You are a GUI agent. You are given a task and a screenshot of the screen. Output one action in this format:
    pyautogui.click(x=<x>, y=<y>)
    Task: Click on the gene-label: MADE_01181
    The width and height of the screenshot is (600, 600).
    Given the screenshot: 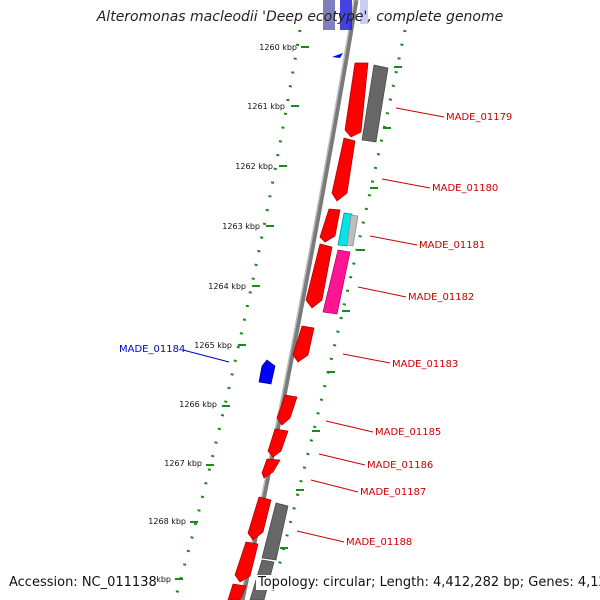 What is the action you would take?
    pyautogui.click(x=452, y=245)
    